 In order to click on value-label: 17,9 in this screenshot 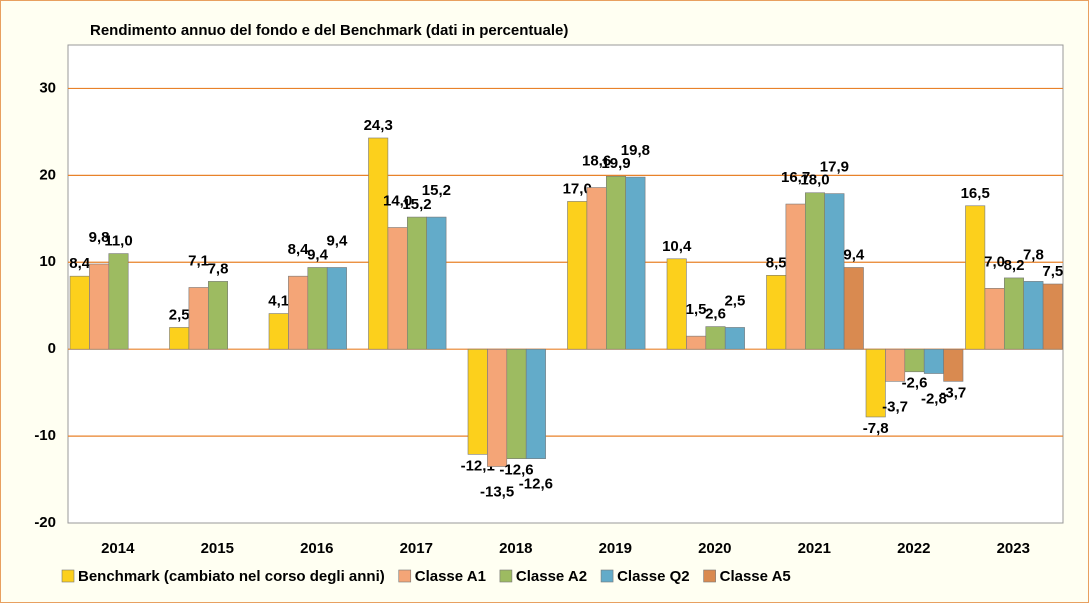, I will do `click(834, 167)`.